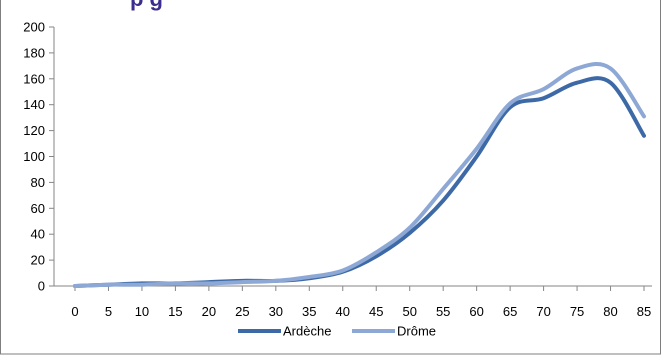 The image size is (663, 356). I want to click on x-tick-label: 15, so click(175, 311).